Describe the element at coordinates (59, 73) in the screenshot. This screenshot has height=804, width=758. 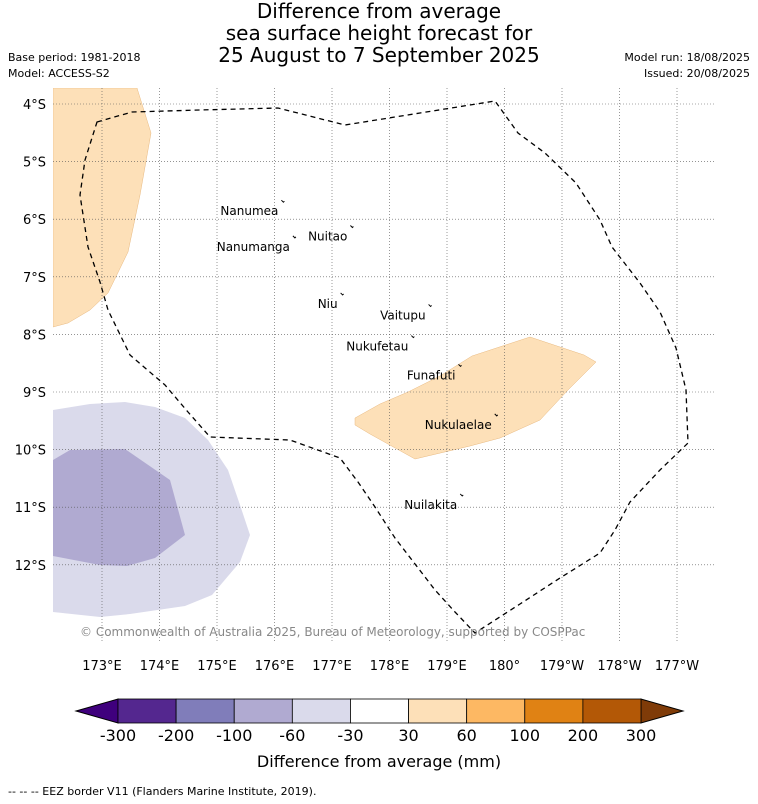
I see `model-name: Model: ACCESS-S2` at that location.